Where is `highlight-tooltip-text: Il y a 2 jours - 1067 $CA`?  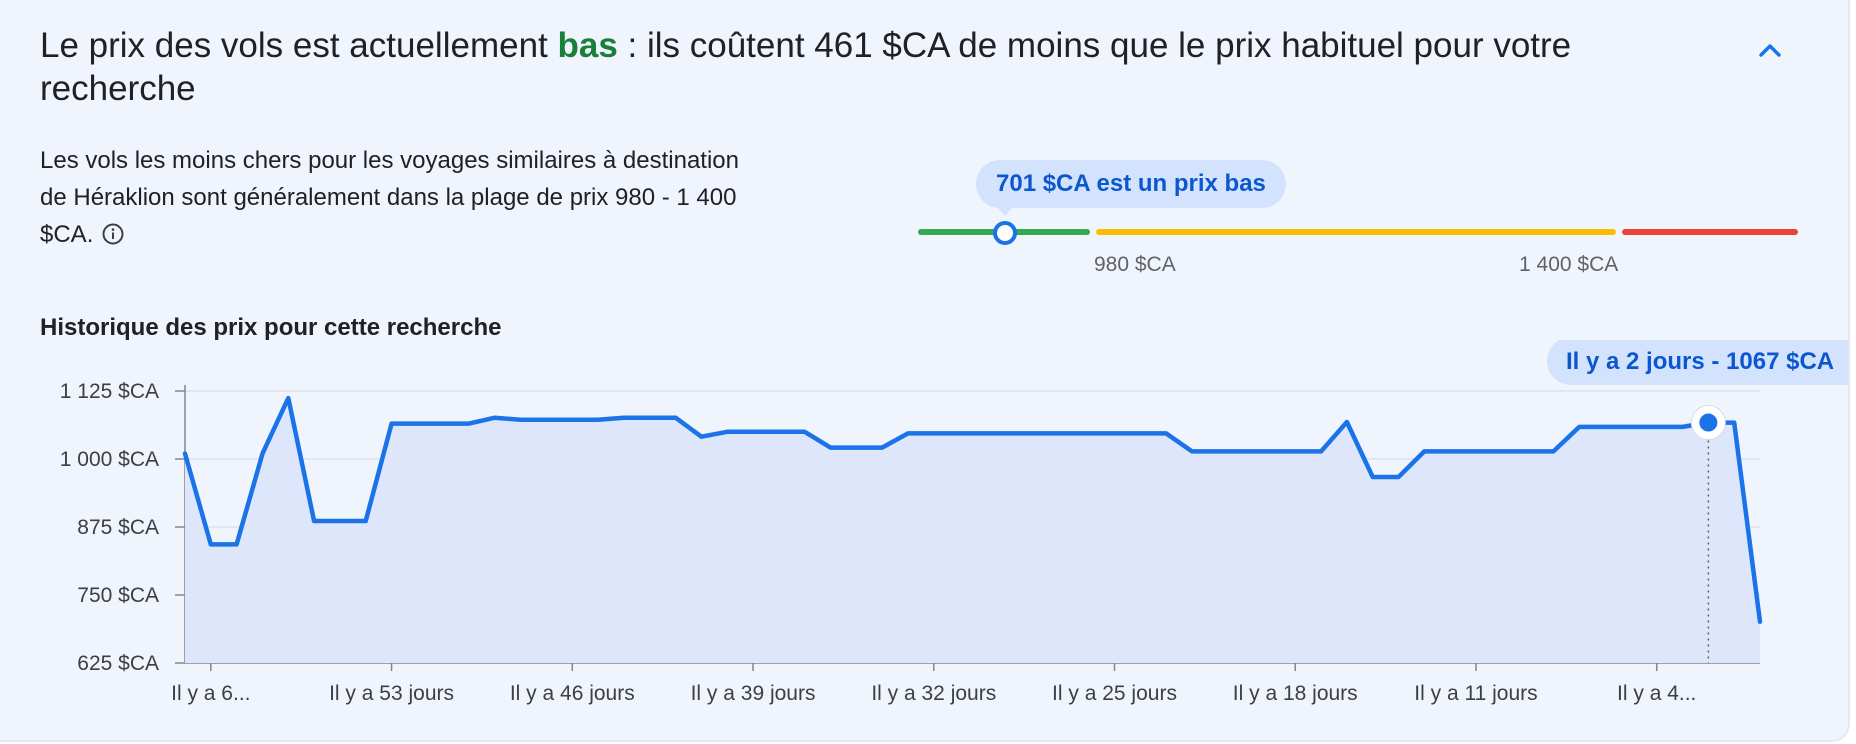 highlight-tooltip-text: Il y a 2 jours - 1067 $CA is located at coordinates (1700, 361).